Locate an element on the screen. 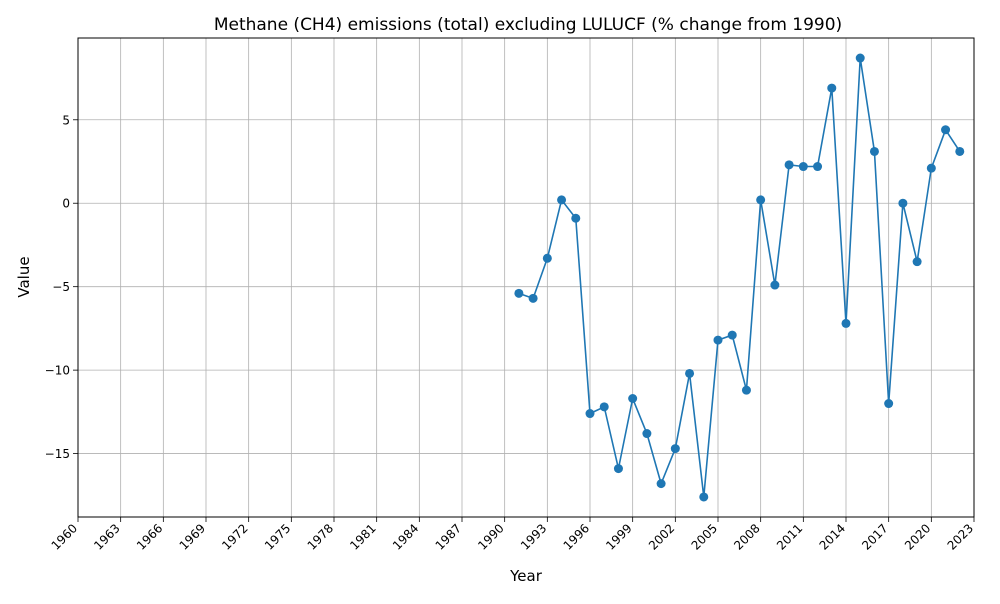 Image resolution: width=1000 pixels, height=604 pixels. x-tick-label: 1996 is located at coordinates (576, 536).